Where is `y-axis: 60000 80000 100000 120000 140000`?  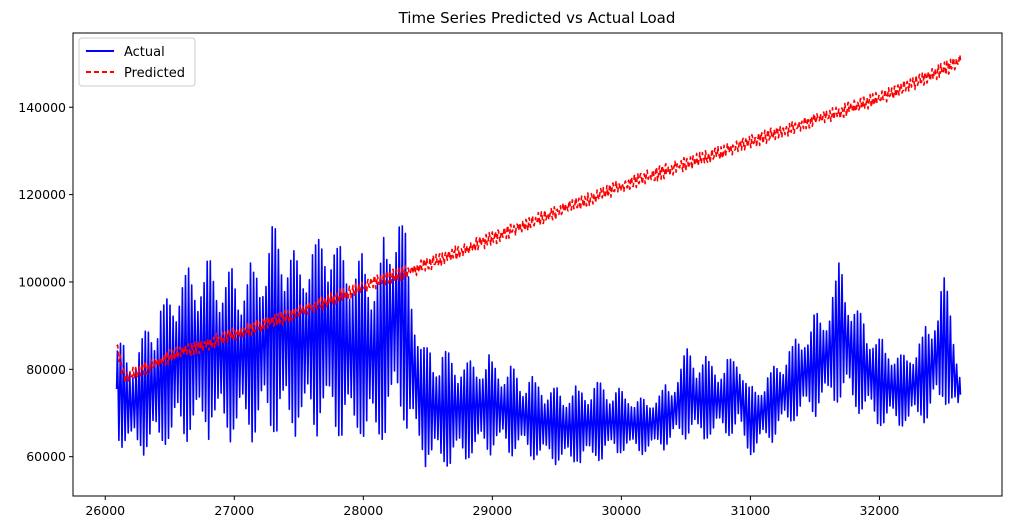
y-axis: 60000 80000 100000 120000 140000 is located at coordinates (45, 282).